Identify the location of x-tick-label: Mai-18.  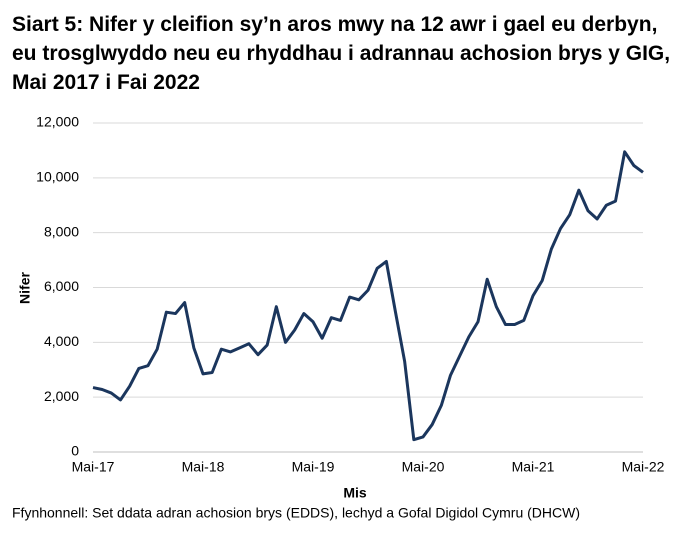
(203, 467).